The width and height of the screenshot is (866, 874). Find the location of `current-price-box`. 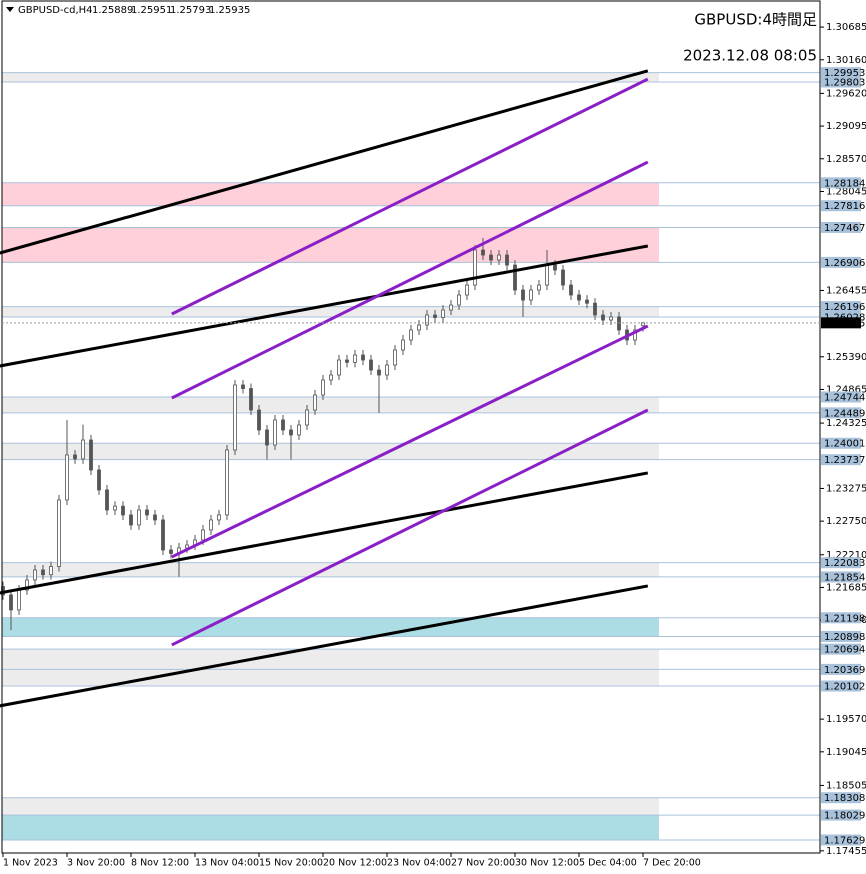

current-price-box is located at coordinates (841, 323).